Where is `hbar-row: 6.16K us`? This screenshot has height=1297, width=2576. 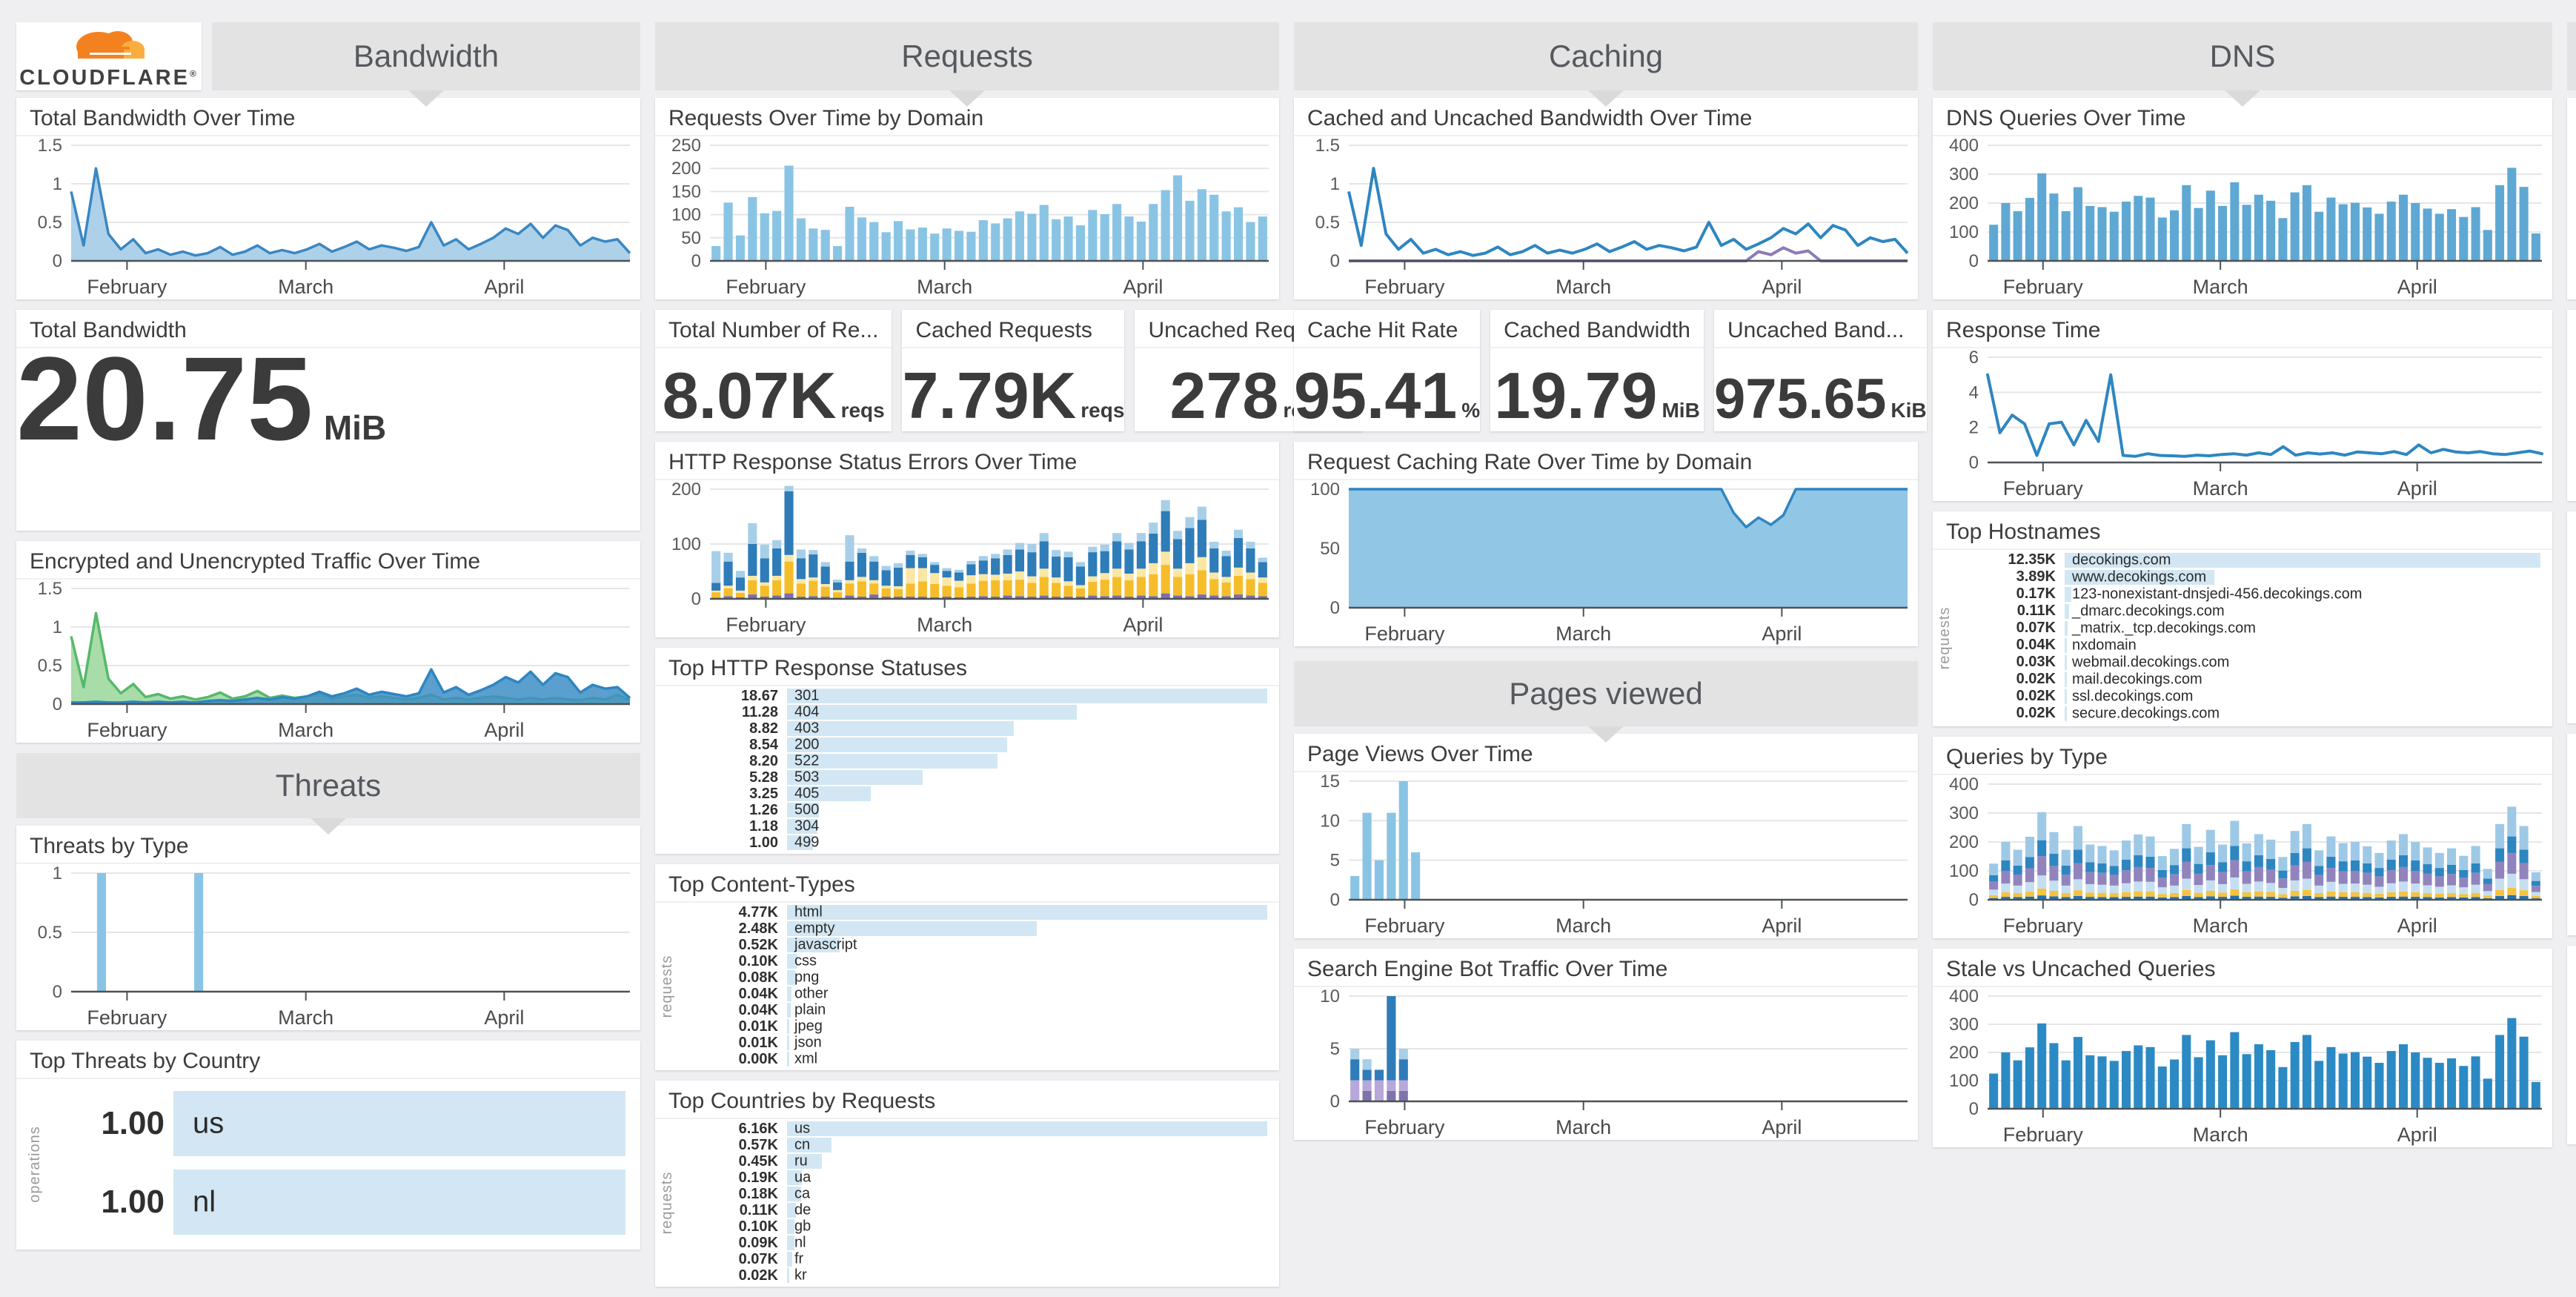 hbar-row: 6.16K us is located at coordinates (973, 1129).